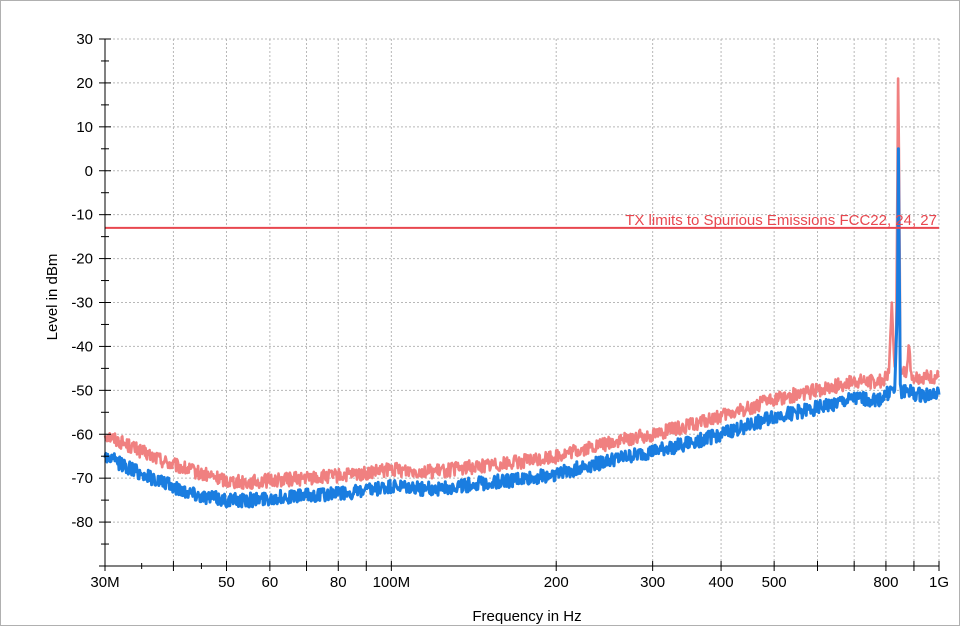  I want to click on y-tick-label: -80, so click(82, 522).